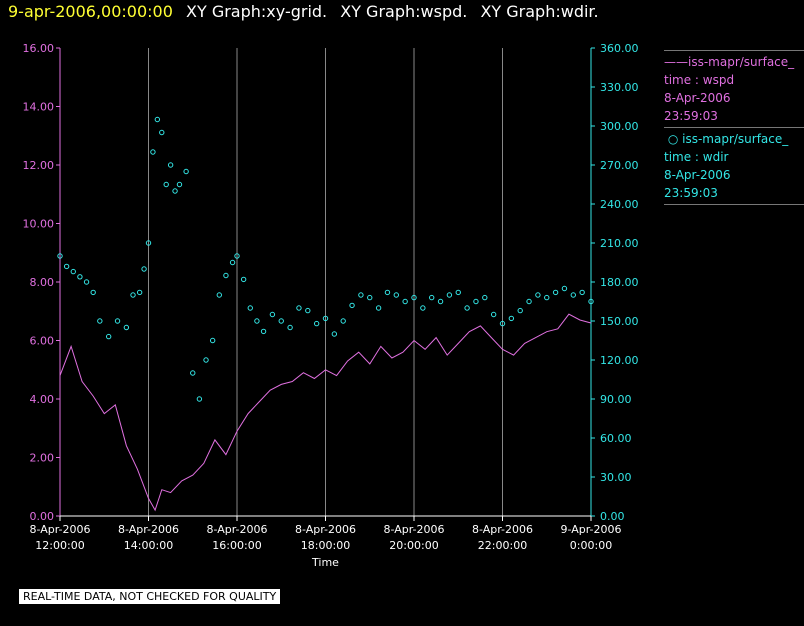  I want to click on legend-wspd-name: iss-mapr/surface_, so click(741, 62).